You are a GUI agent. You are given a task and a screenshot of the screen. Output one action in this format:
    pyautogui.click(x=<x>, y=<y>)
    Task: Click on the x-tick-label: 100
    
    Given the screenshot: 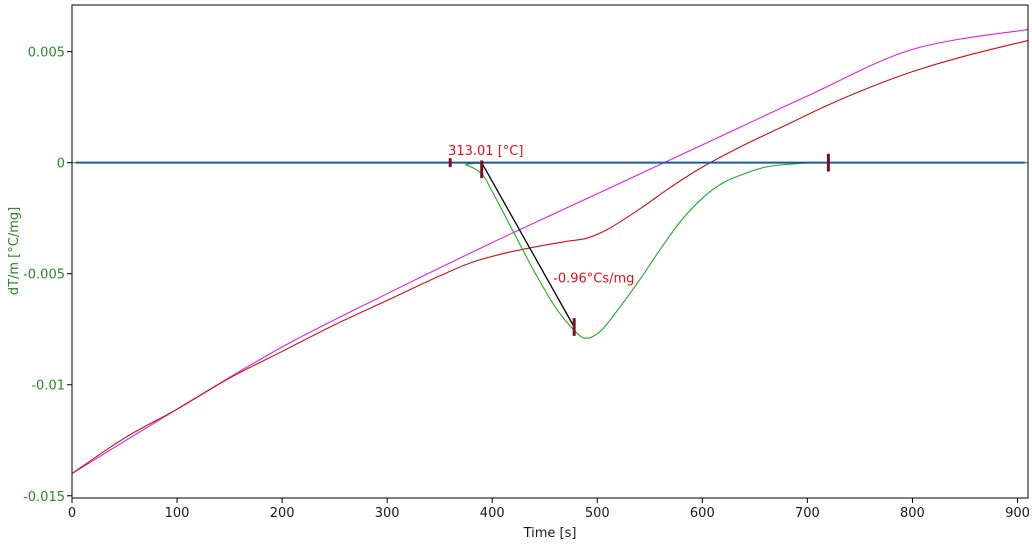 What is the action you would take?
    pyautogui.click(x=177, y=513)
    